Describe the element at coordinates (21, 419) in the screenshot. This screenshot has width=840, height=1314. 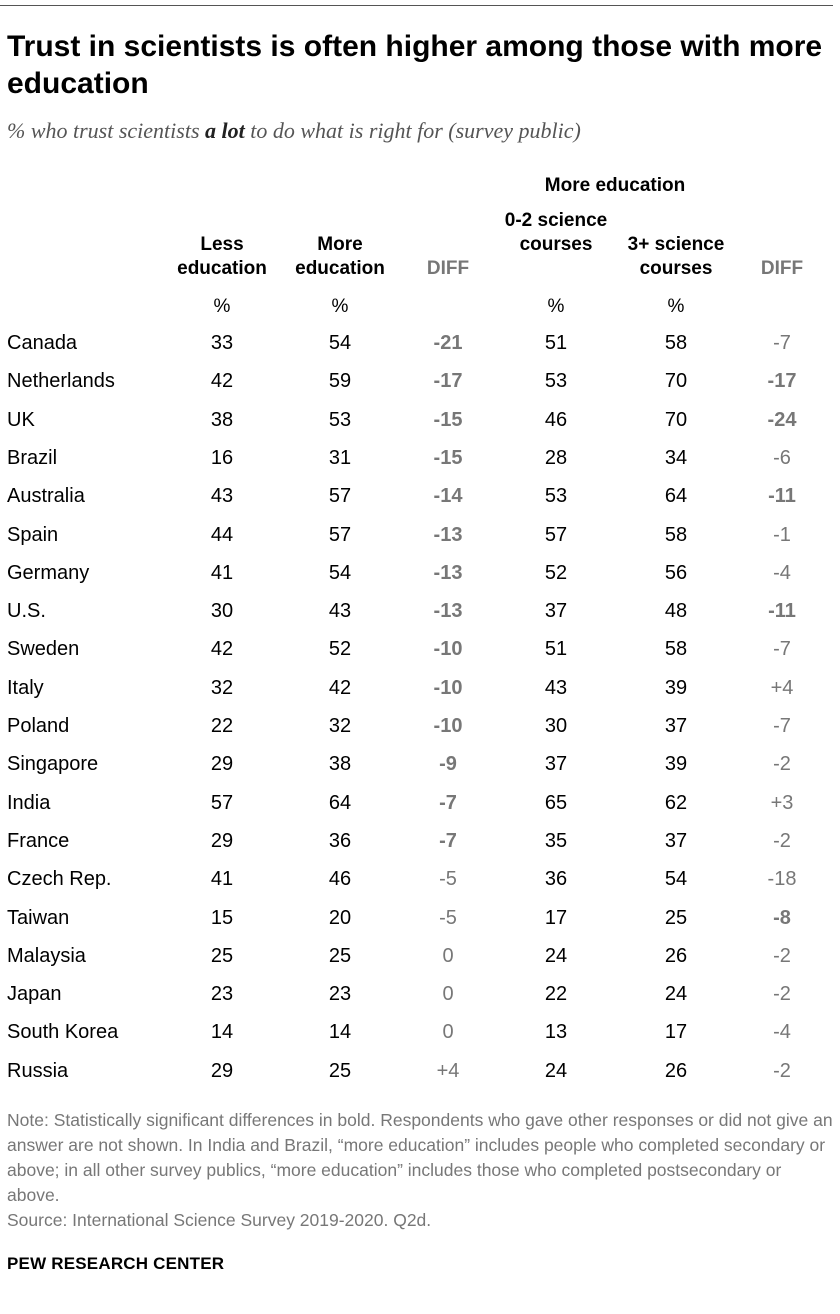
I see `country-label: UK` at that location.